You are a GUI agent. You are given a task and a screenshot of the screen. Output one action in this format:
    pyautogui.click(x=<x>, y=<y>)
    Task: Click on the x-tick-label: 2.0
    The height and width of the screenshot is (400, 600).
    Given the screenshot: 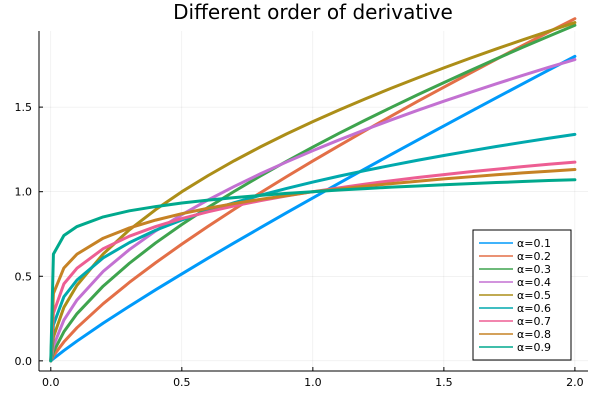 What is the action you would take?
    pyautogui.click(x=575, y=382)
    